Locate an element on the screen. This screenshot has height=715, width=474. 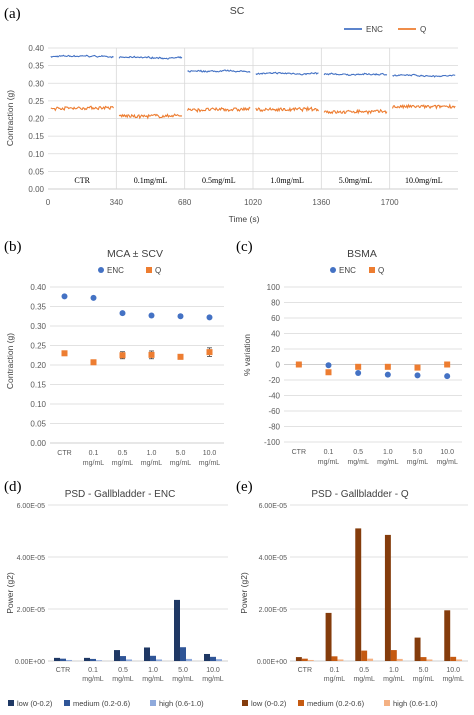
chart-d-y-ticks: 0.00E+00 2.00E-05 4.00E-05 6.00E-05 is located at coordinates (30, 584).